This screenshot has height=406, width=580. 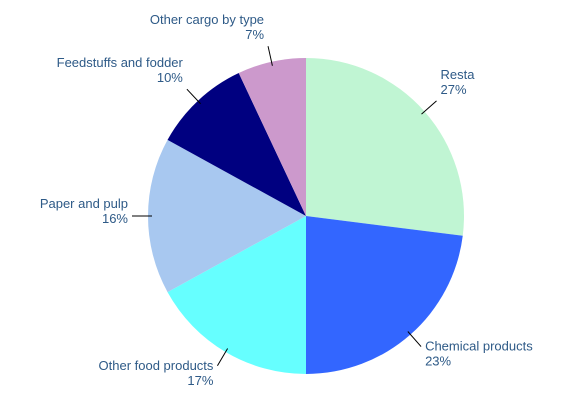 I want to click on slice-value-label: 17%, so click(x=200, y=380).